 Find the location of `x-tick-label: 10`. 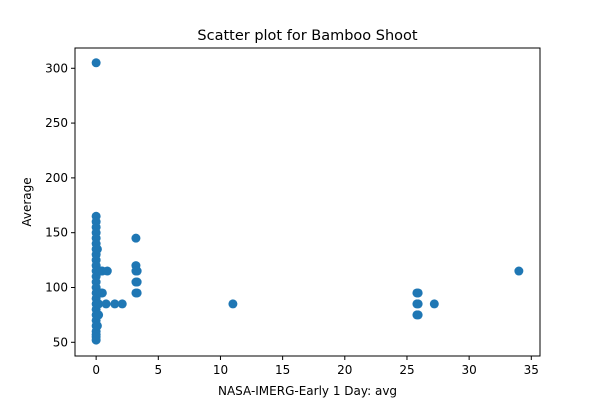

x-tick-label: 10 is located at coordinates (220, 370).